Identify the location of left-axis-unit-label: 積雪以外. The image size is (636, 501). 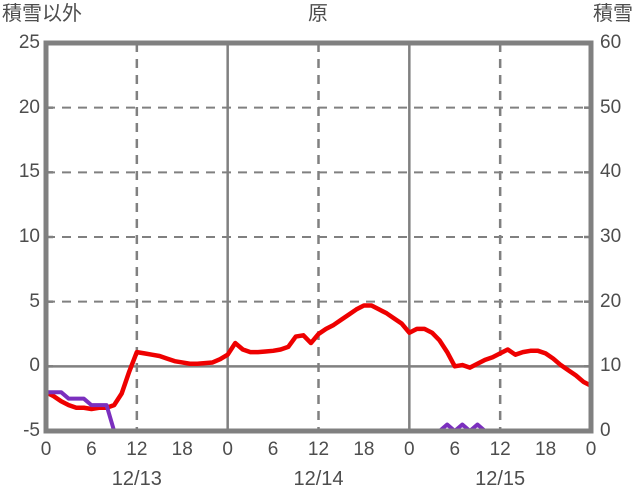
(42, 14).